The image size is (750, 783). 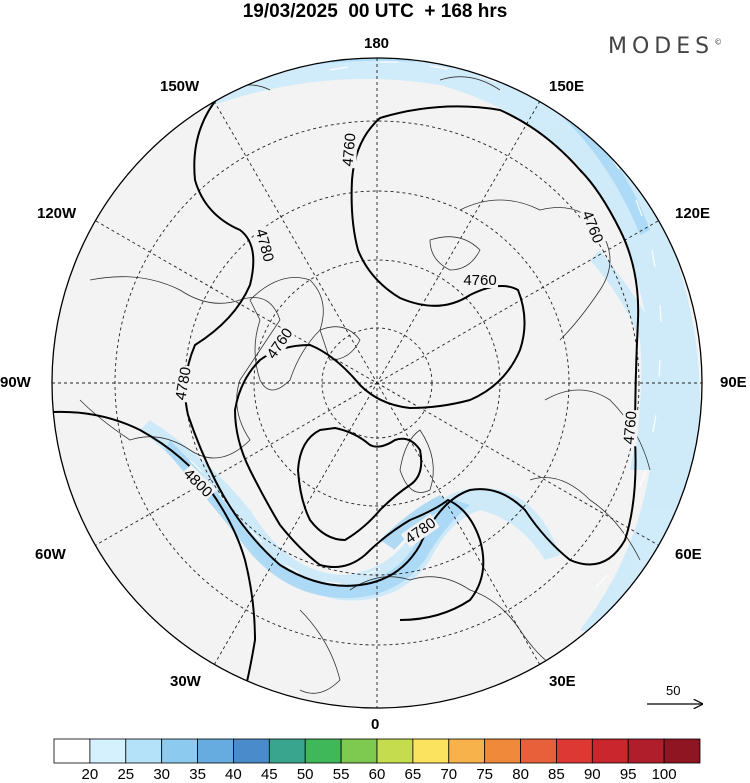 I want to click on colorbar-tick-label: 25, so click(x=126, y=774).